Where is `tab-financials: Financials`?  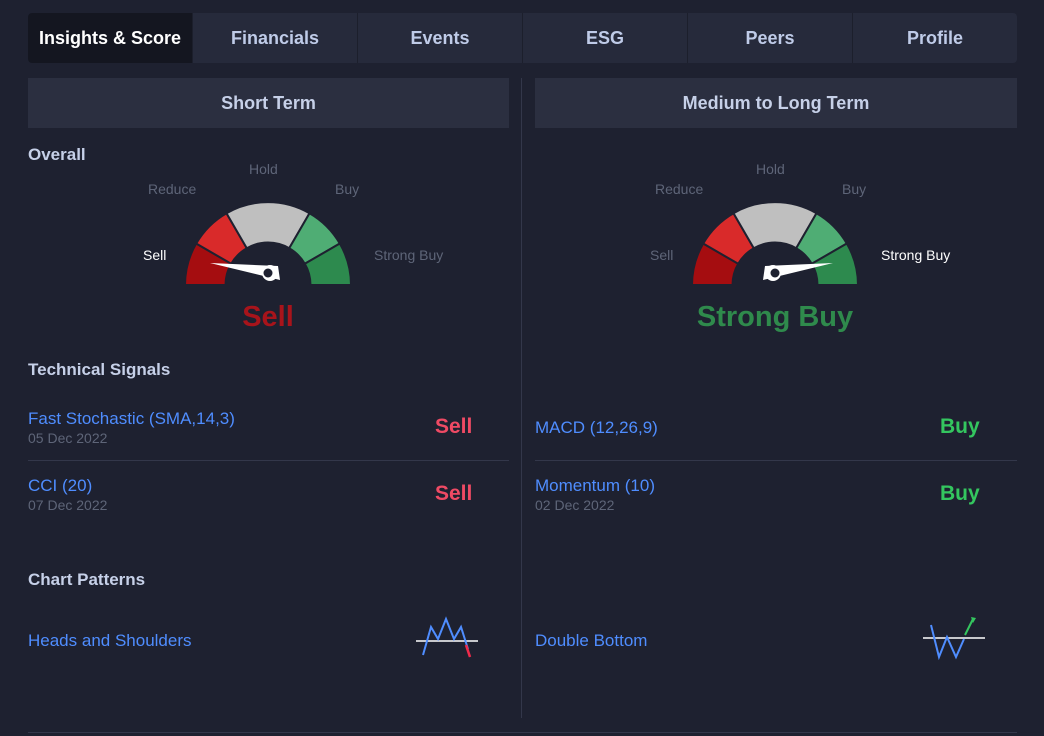 tab-financials: Financials is located at coordinates (274, 38).